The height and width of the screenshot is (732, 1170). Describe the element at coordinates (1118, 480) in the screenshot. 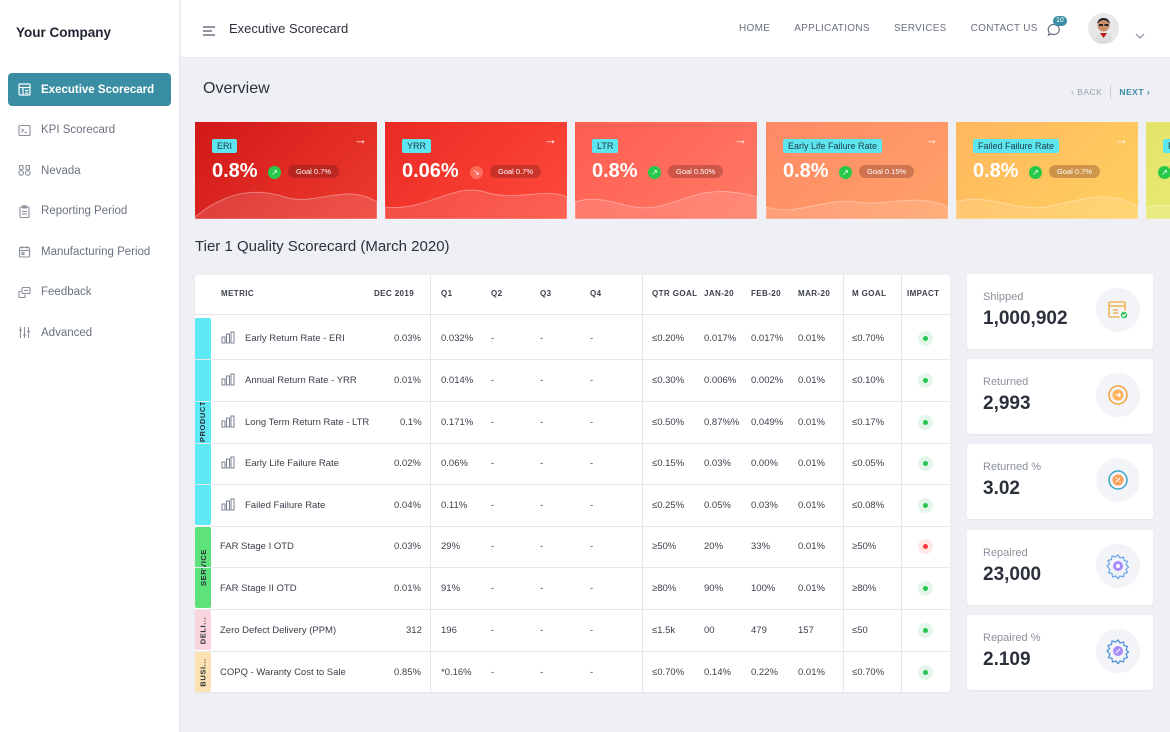

I see `return-percent-icon` at that location.